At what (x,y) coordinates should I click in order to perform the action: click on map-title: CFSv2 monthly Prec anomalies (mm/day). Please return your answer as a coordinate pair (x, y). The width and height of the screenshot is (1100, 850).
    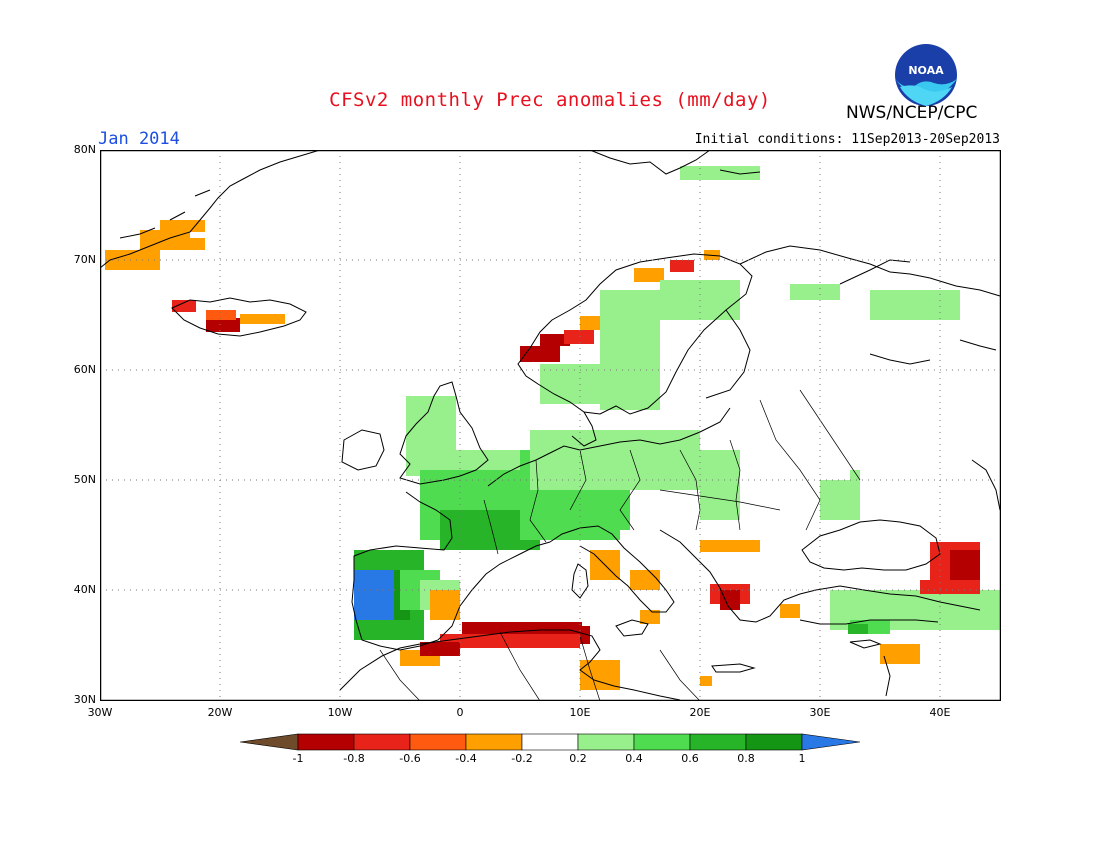
    Looking at the image, I should click on (550, 100).